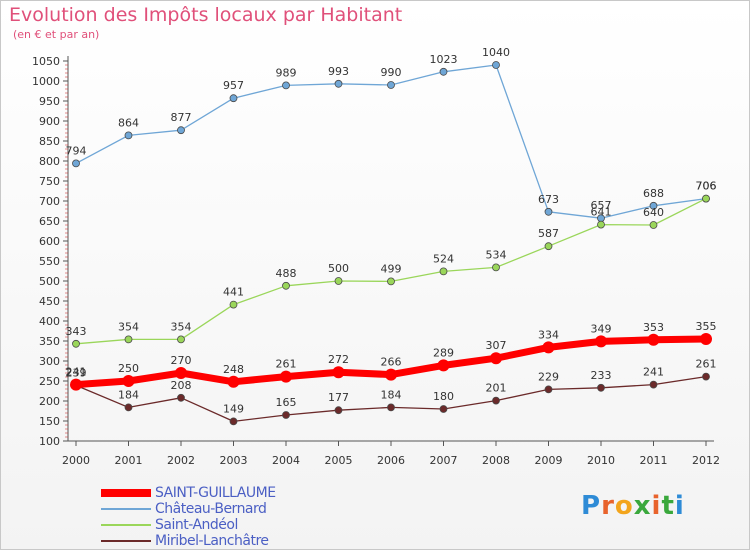 The image size is (750, 550). What do you see at coordinates (233, 292) in the screenshot?
I see `data-label: 441` at bounding box center [233, 292].